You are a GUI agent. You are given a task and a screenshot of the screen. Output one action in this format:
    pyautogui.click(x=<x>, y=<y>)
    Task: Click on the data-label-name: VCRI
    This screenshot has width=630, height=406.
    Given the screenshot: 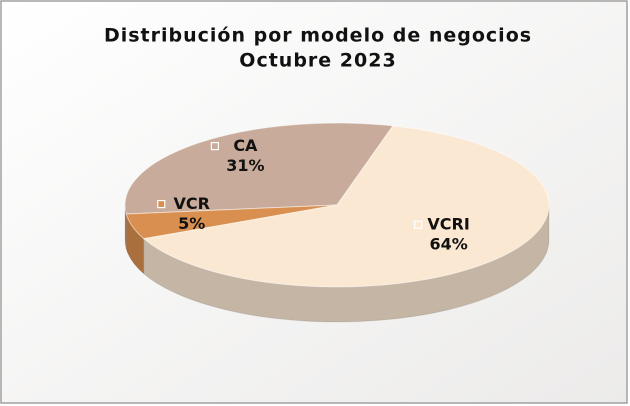 What is the action you would take?
    pyautogui.click(x=448, y=224)
    